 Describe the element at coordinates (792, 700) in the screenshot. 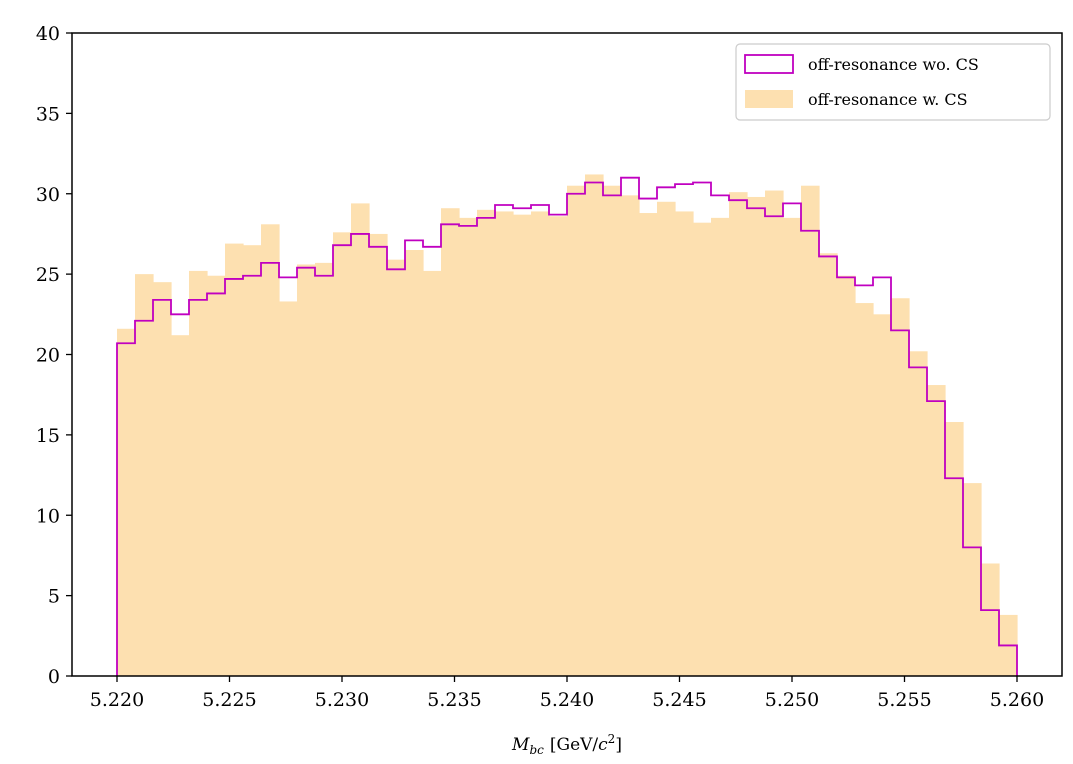

I see `x-tick-label: 5.250` at that location.